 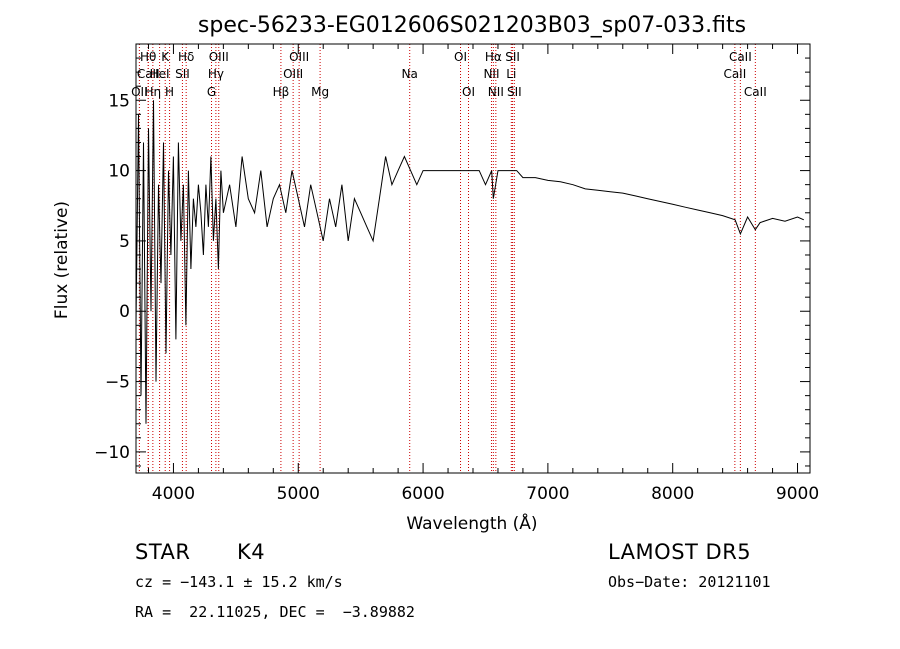 What do you see at coordinates (471, 523) in the screenshot?
I see `x-axis-label: Wavelength (Å)` at bounding box center [471, 523].